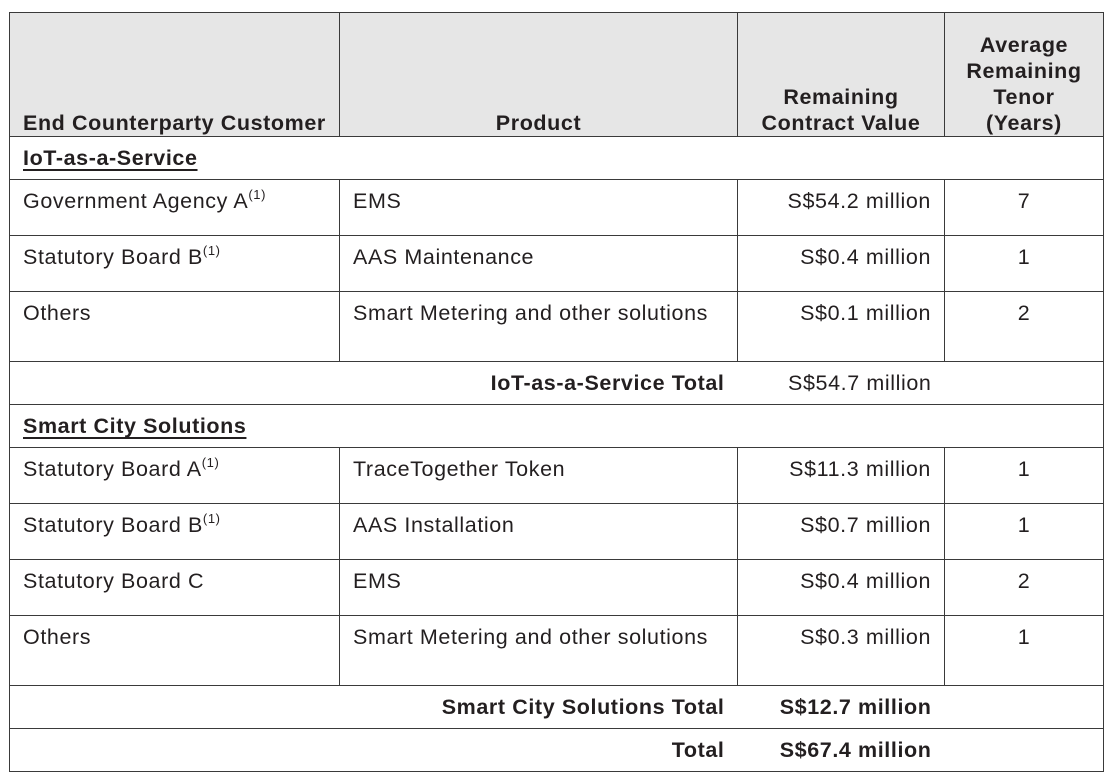 The height and width of the screenshot is (772, 1111). I want to click on product-cell: TraceTogether Token, so click(538, 475).